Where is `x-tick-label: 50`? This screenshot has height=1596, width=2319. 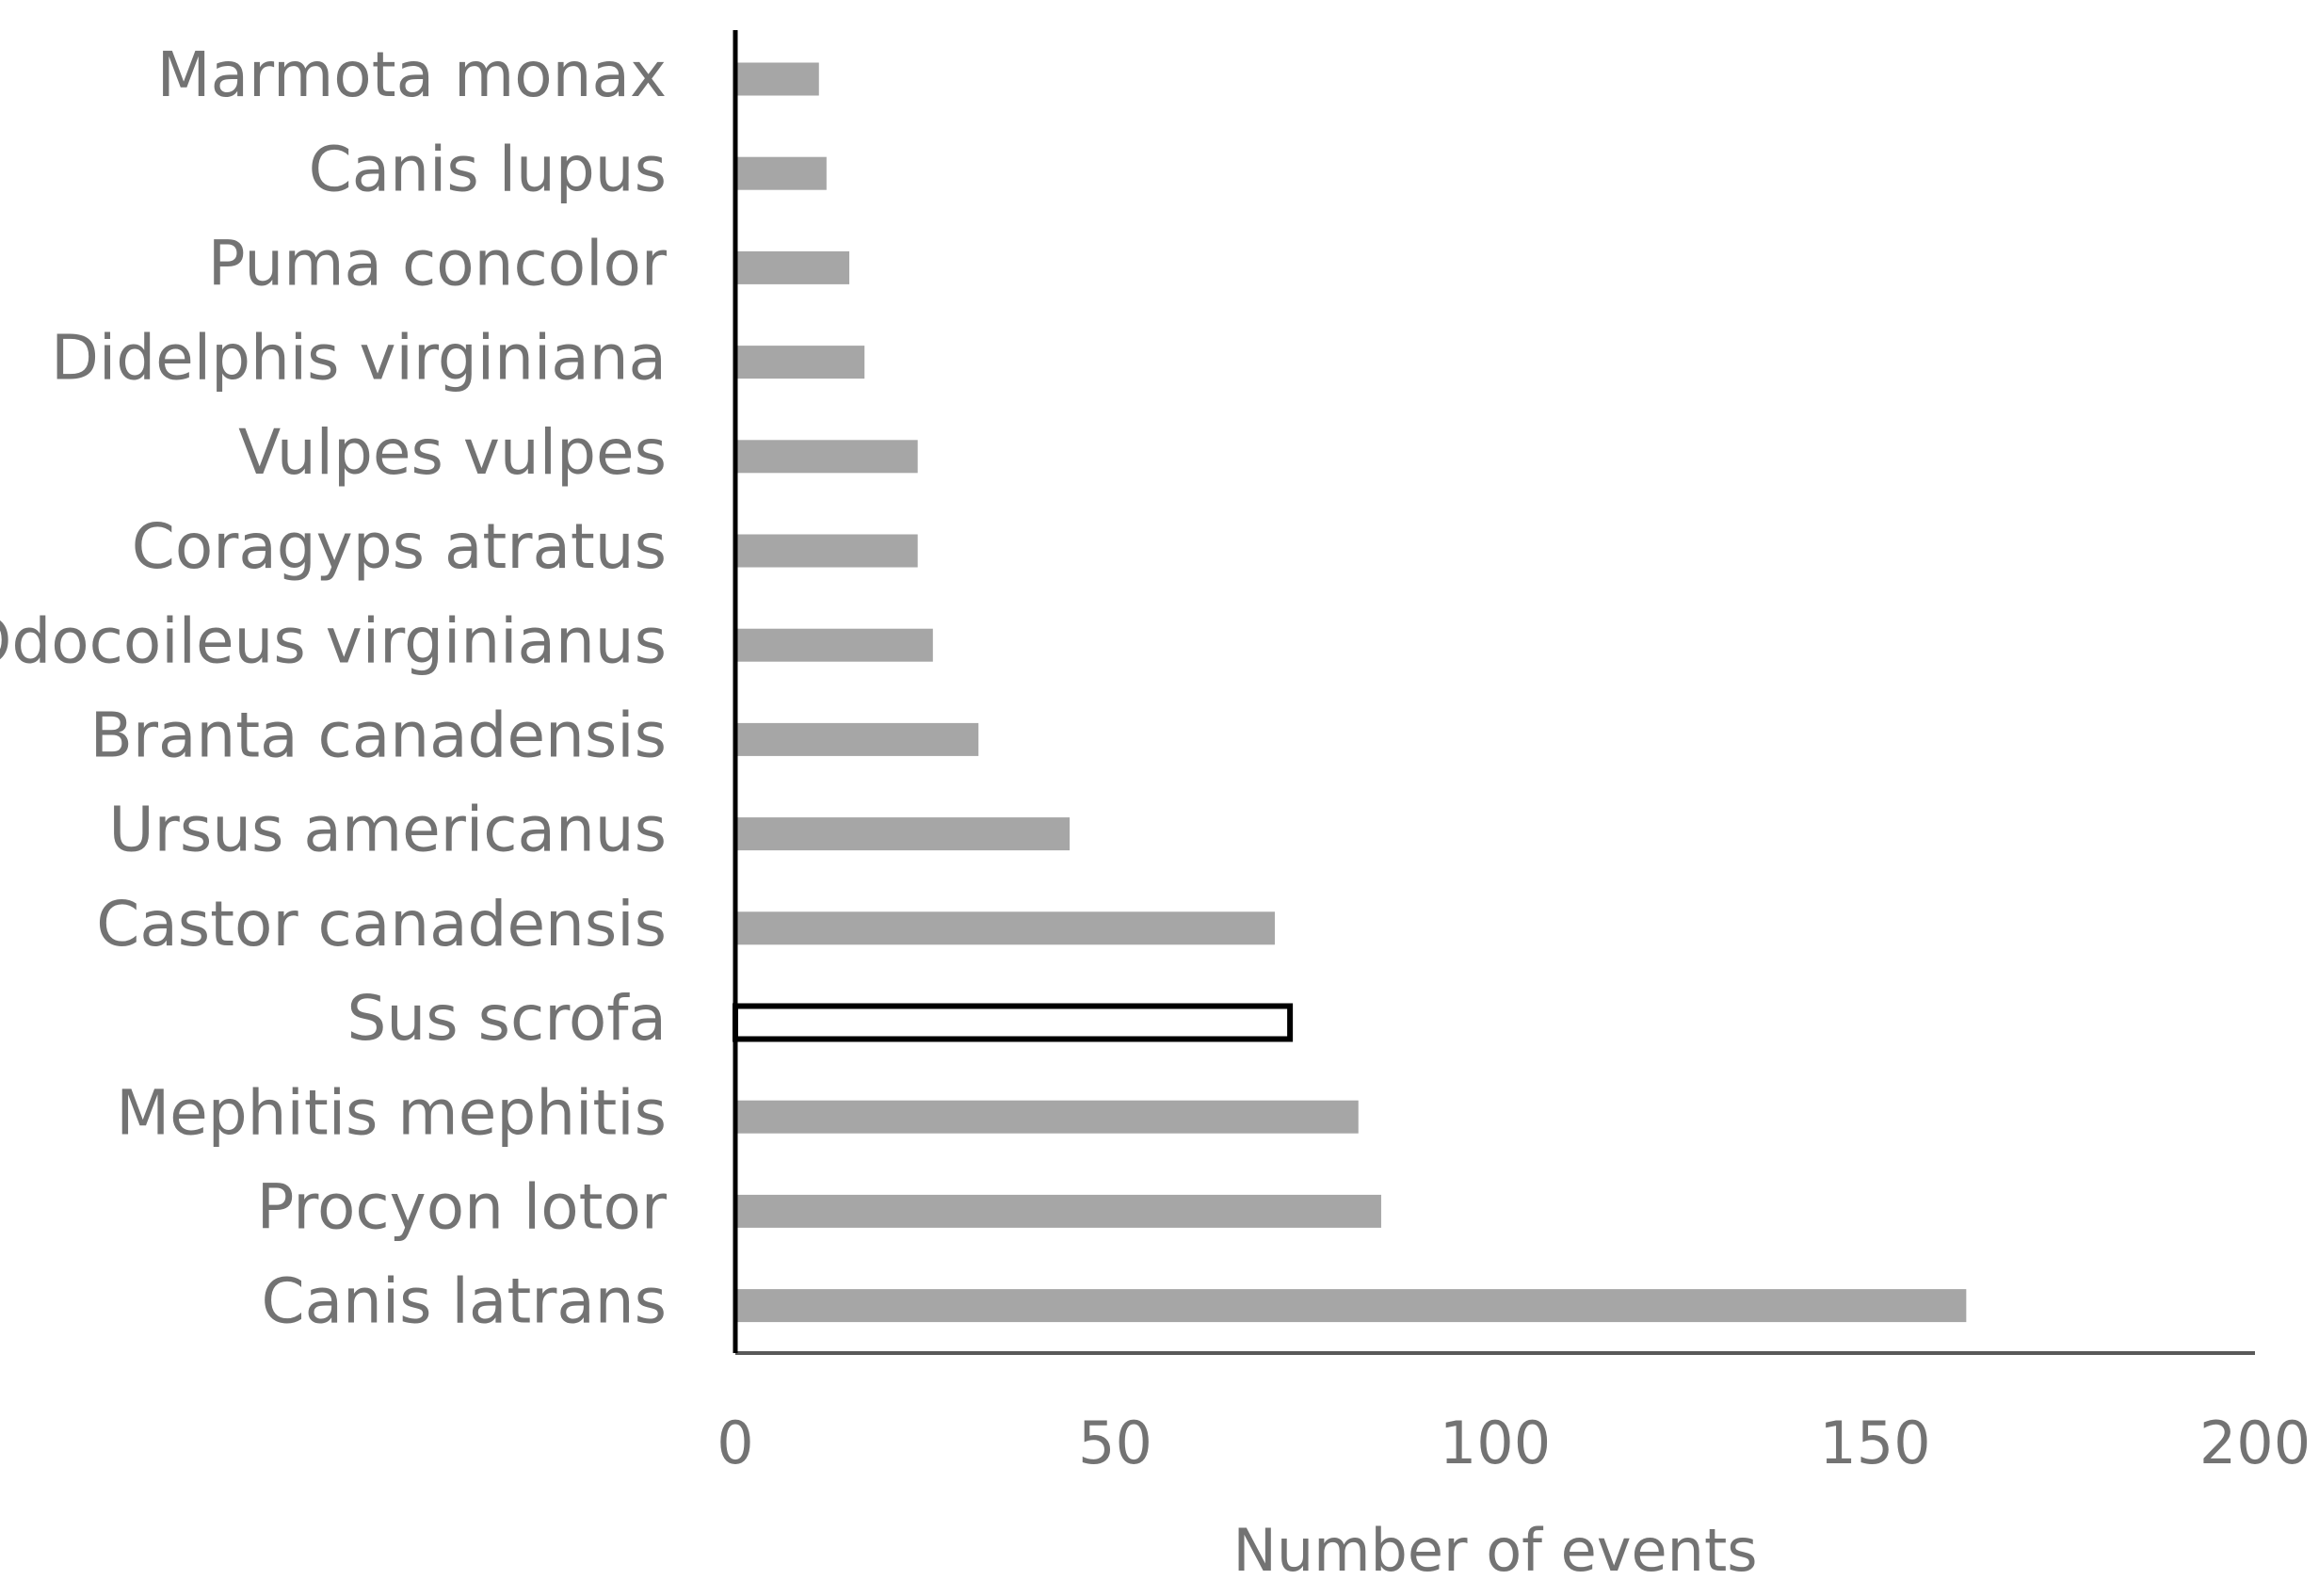 x-tick-label: 50 is located at coordinates (1115, 1443).